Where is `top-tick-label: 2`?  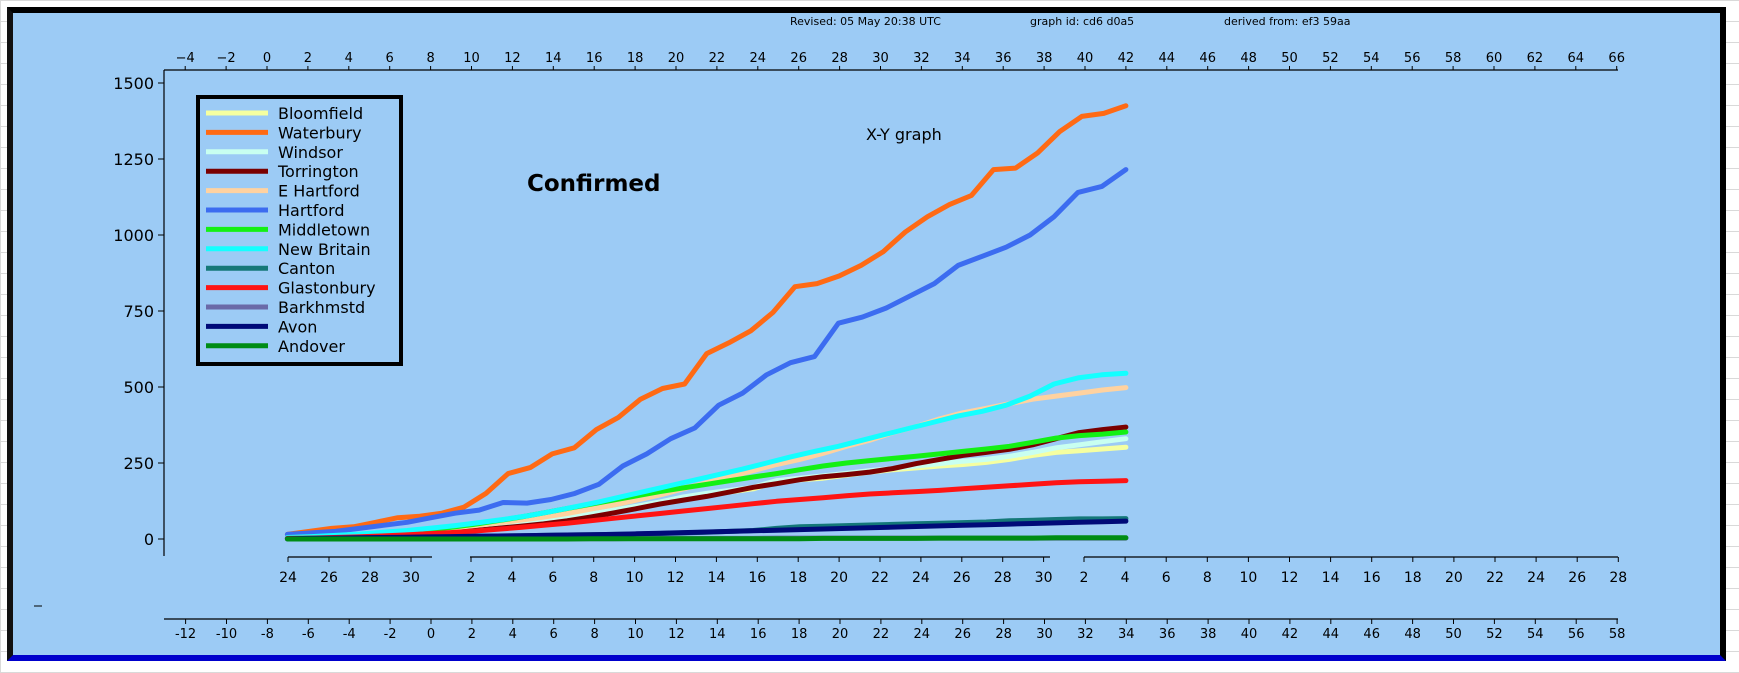
top-tick-label: 2 is located at coordinates (308, 58).